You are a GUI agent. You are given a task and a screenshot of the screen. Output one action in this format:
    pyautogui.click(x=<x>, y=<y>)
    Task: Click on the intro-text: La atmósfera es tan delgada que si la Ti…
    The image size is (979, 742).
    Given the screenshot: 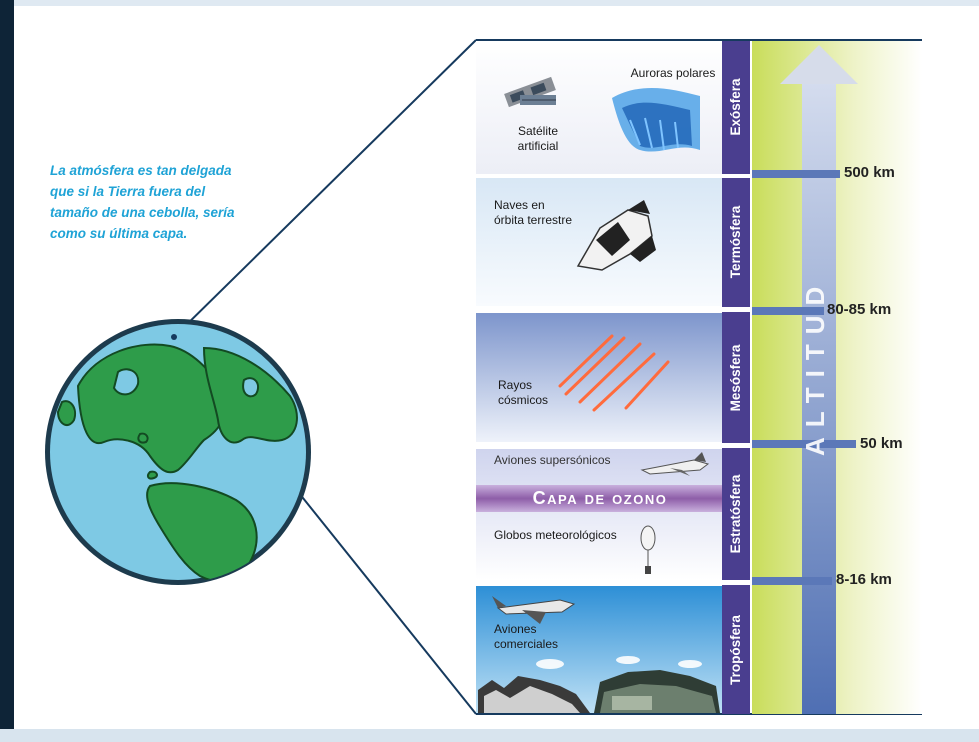 What is the action you would take?
    pyautogui.click(x=142, y=202)
    